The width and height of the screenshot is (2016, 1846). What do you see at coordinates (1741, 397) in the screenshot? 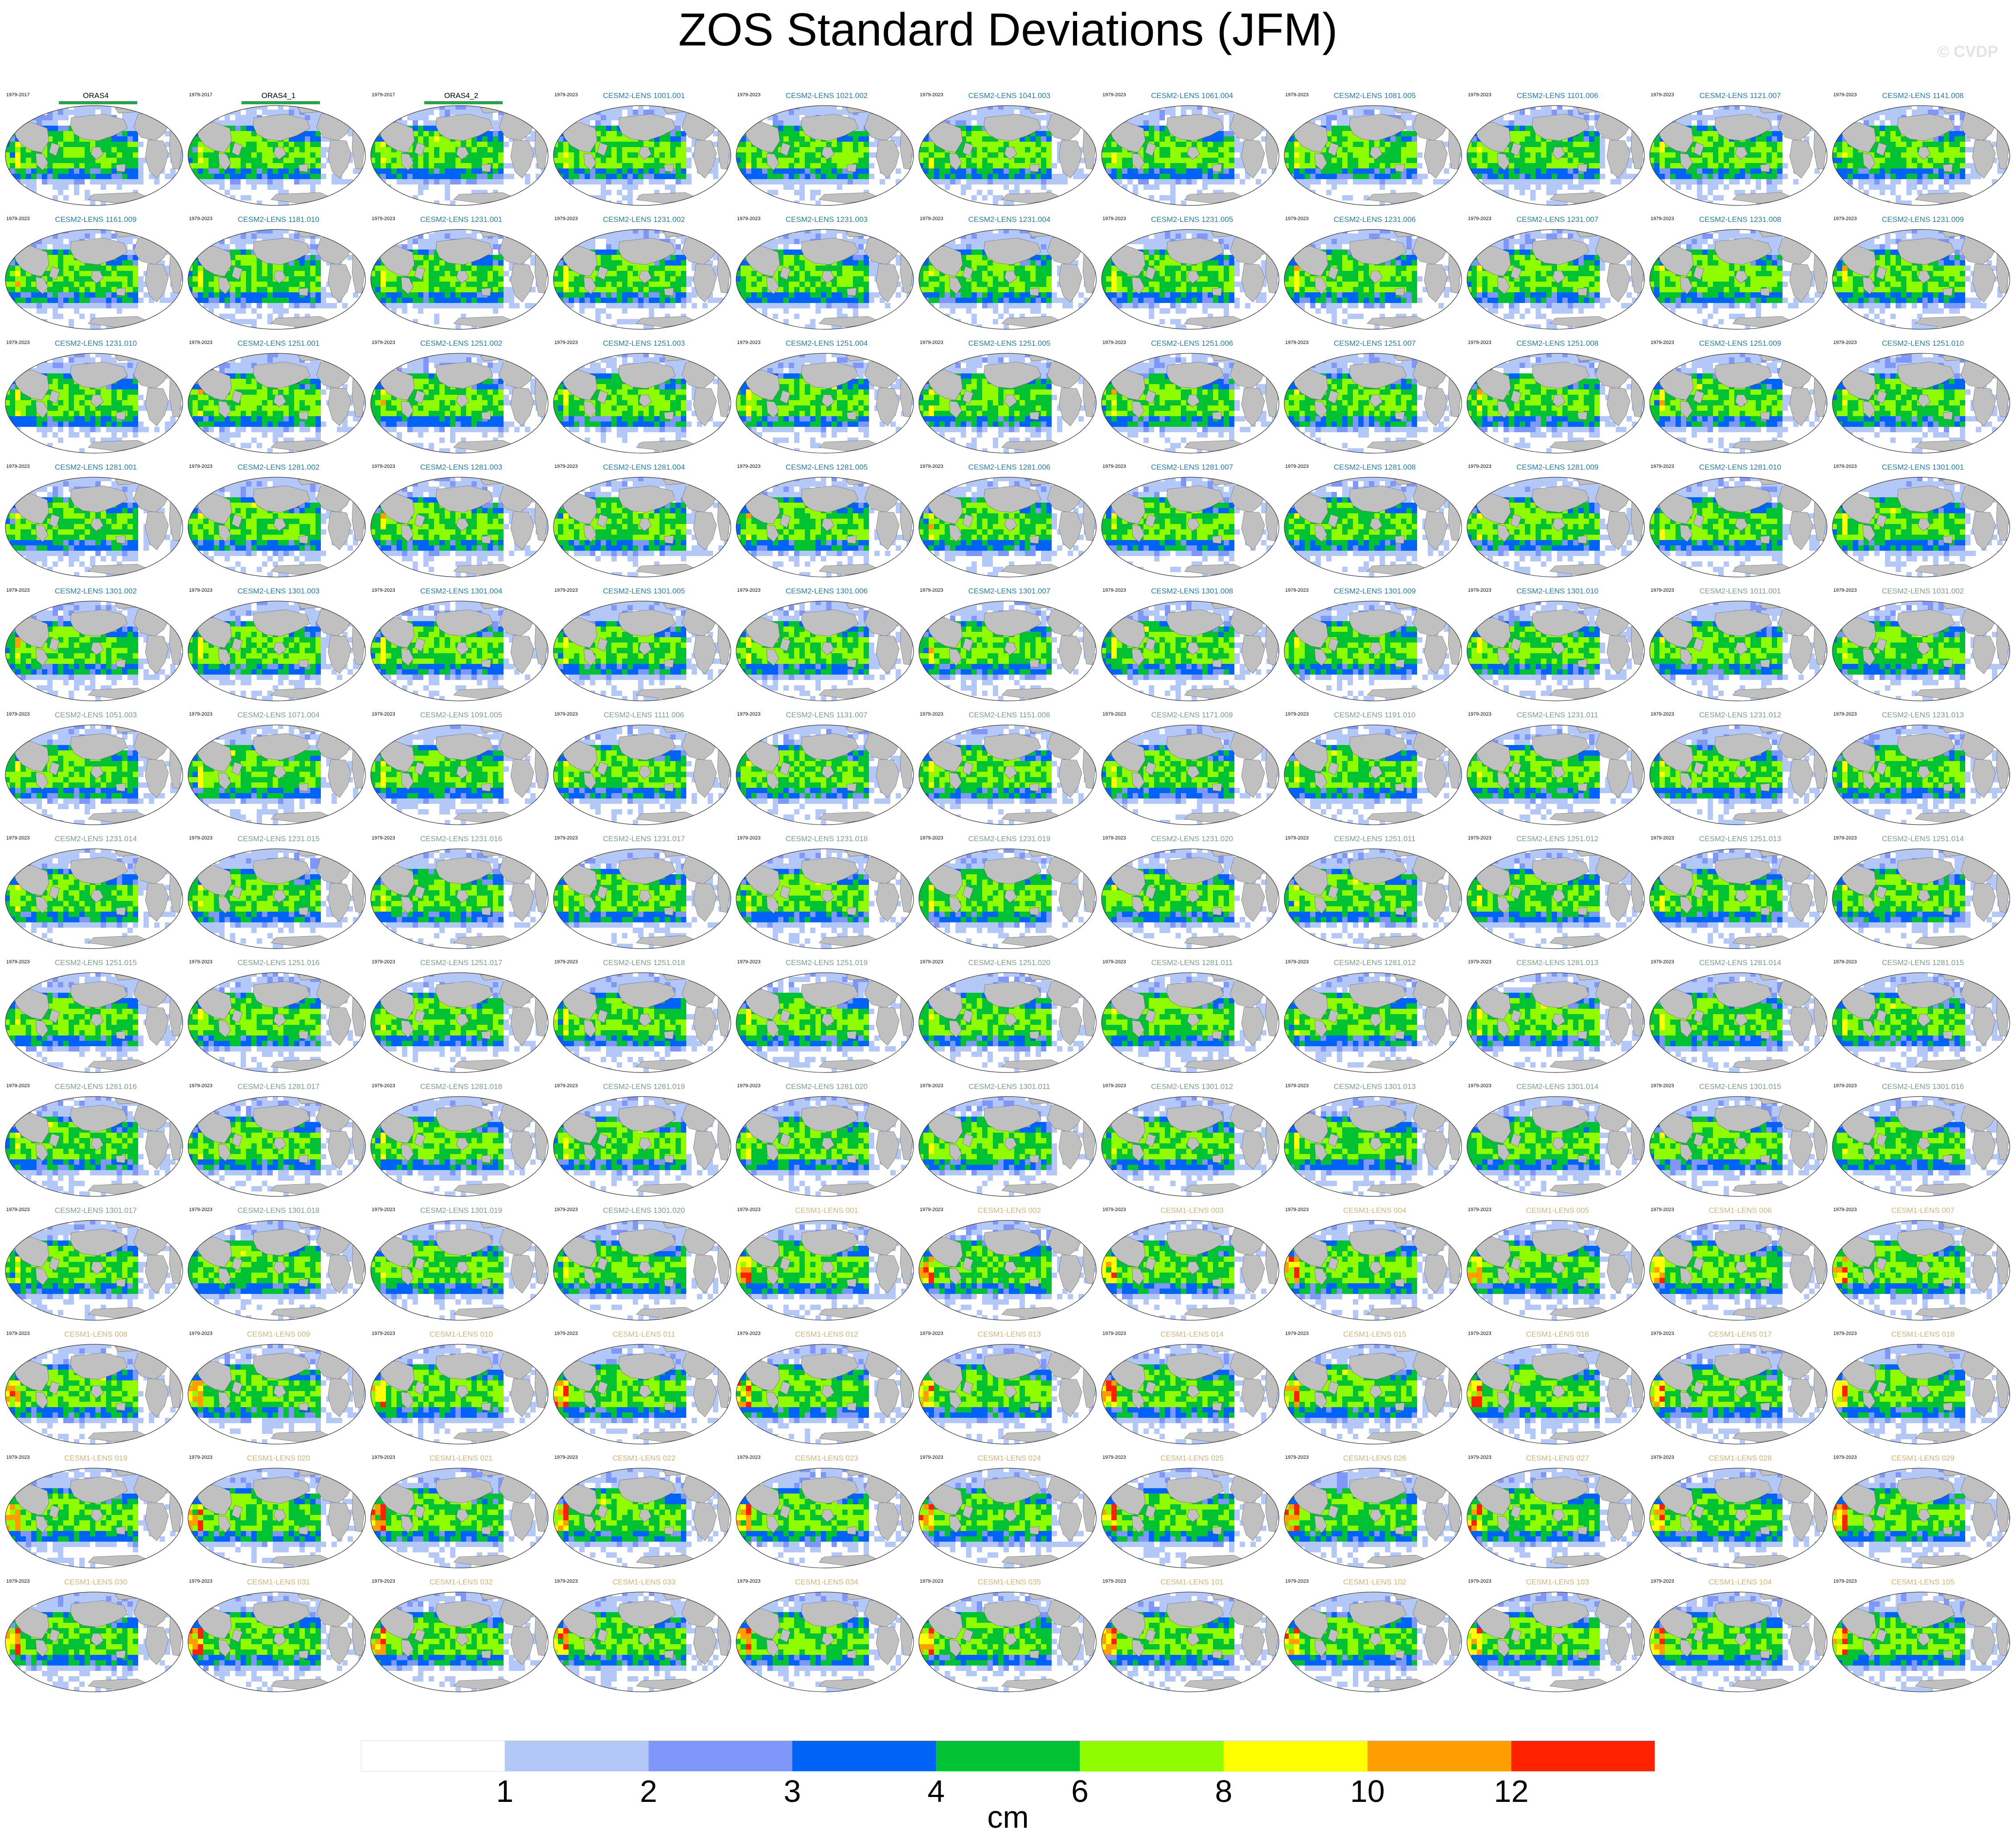
I see `map-panel: 1979-2023 CESM2-LENS 1251.009` at bounding box center [1741, 397].